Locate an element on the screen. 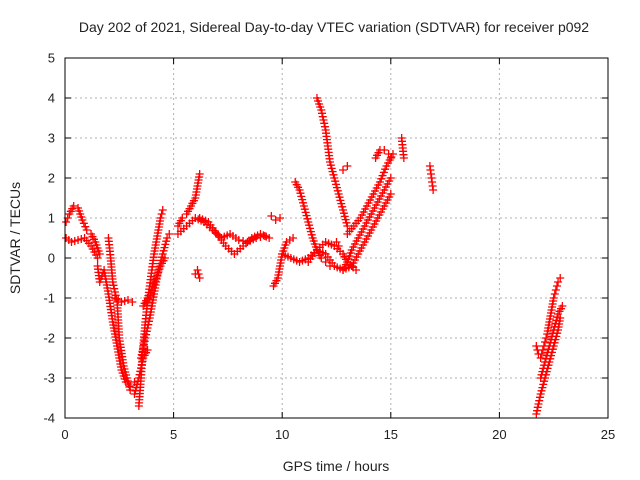 Image resolution: width=640 pixels, height=480 pixels. y-tick-label: 4 is located at coordinates (51, 98).